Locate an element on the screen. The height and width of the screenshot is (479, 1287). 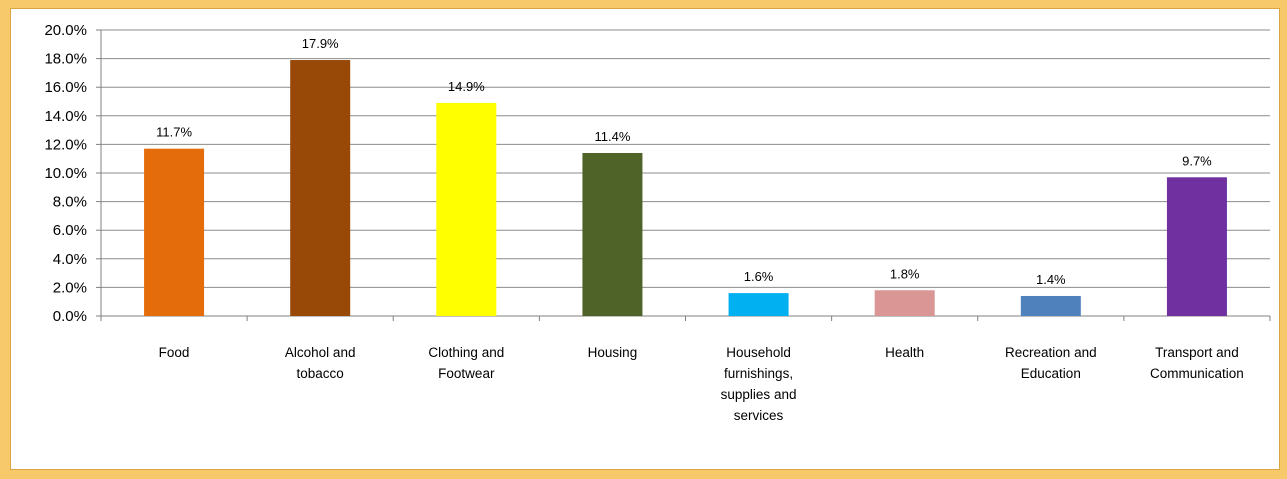
x-tick-label: Food is located at coordinates (174, 352).